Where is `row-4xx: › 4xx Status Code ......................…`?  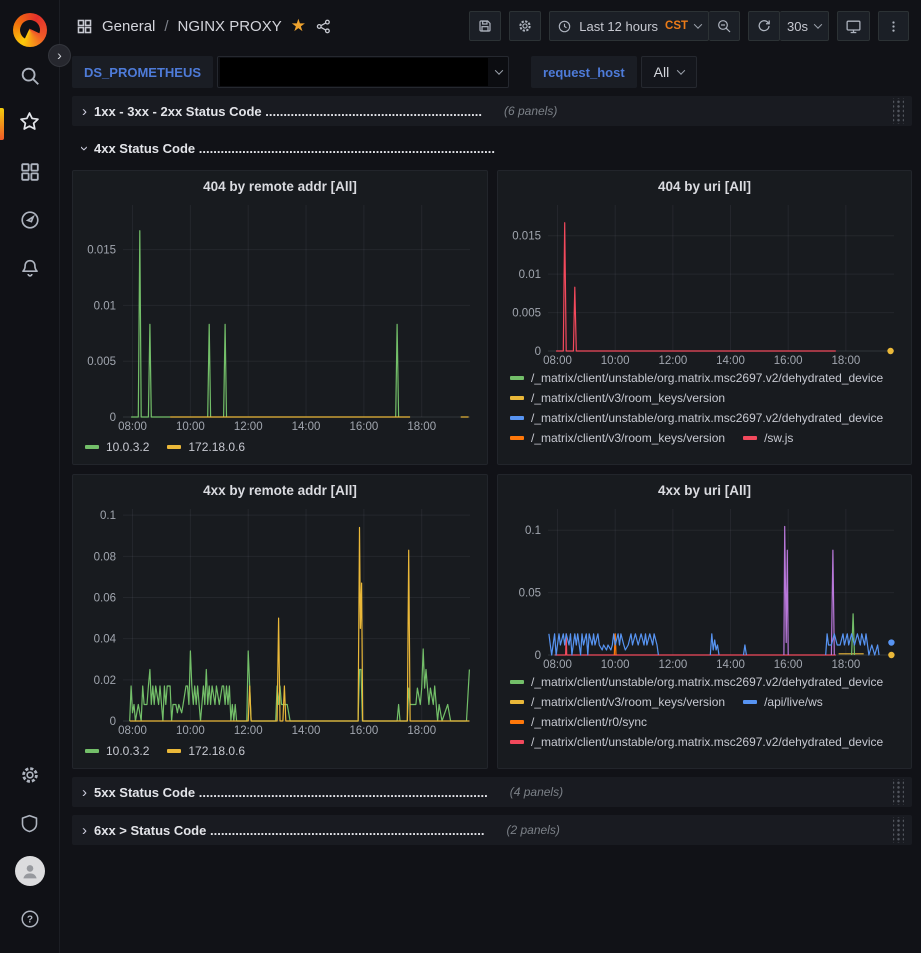 row-4xx: › 4xx Status Code ......................… is located at coordinates (492, 148).